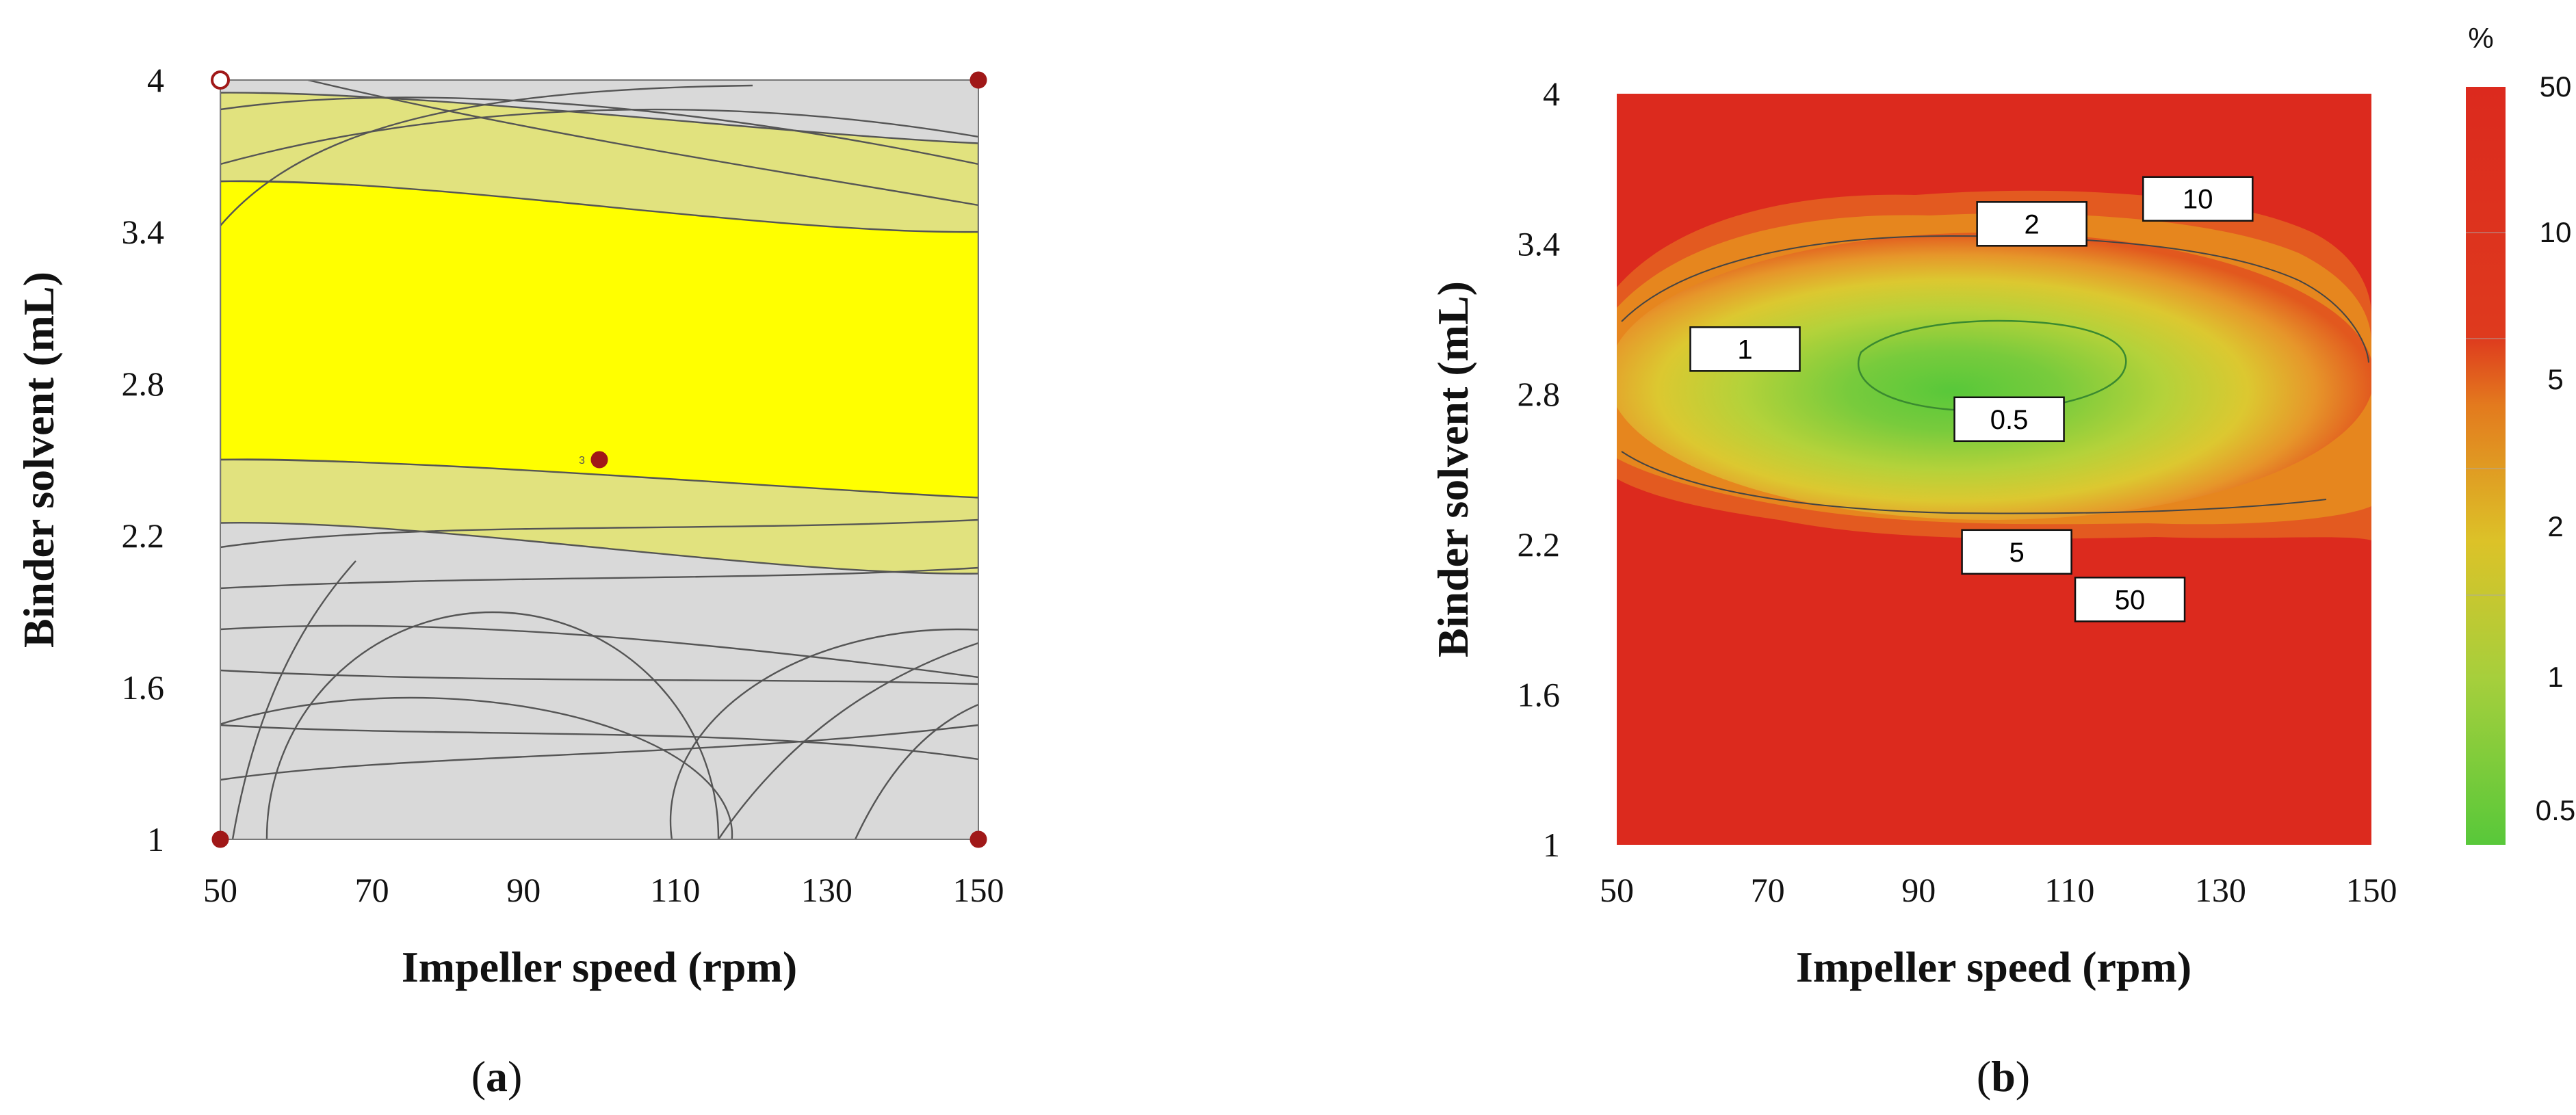 The image size is (2576, 1115). Describe the element at coordinates (1539, 545) in the screenshot. I see `y-b-tick-2.2: 2.2` at that location.